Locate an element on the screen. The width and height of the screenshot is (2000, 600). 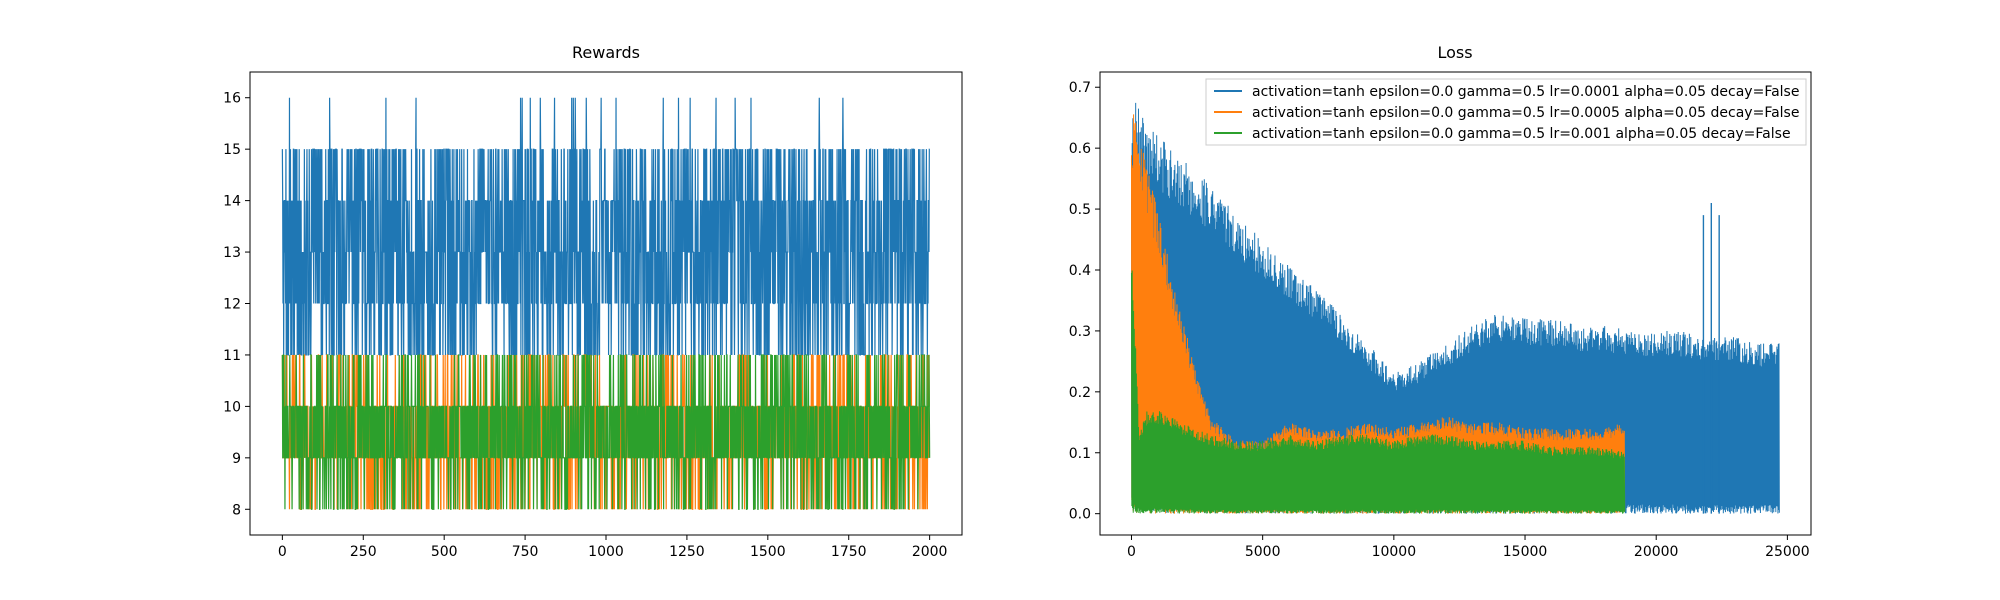
rewards-x-ticks: 0 250 500 750 1000 1250 1500 1750 2000 is located at coordinates (613, 547).